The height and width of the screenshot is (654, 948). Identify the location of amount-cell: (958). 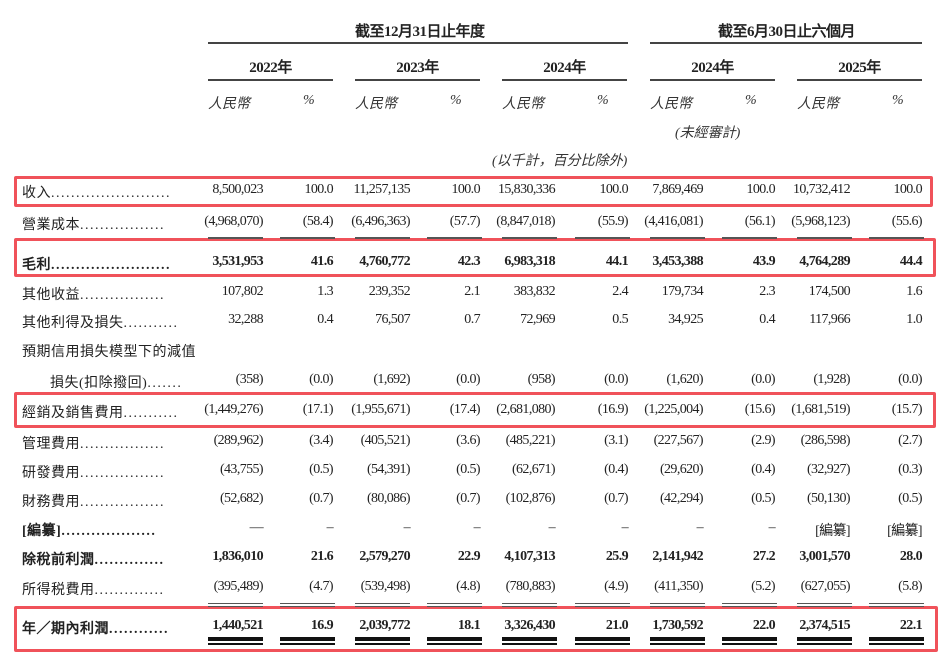
(541, 379).